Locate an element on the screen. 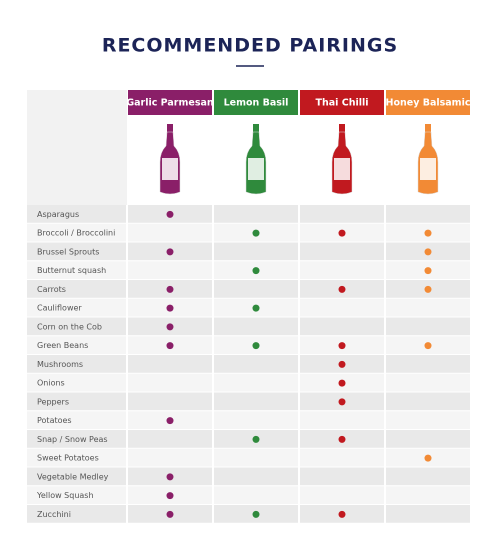 The width and height of the screenshot is (500, 552). row-label: Onions is located at coordinates (51, 383).